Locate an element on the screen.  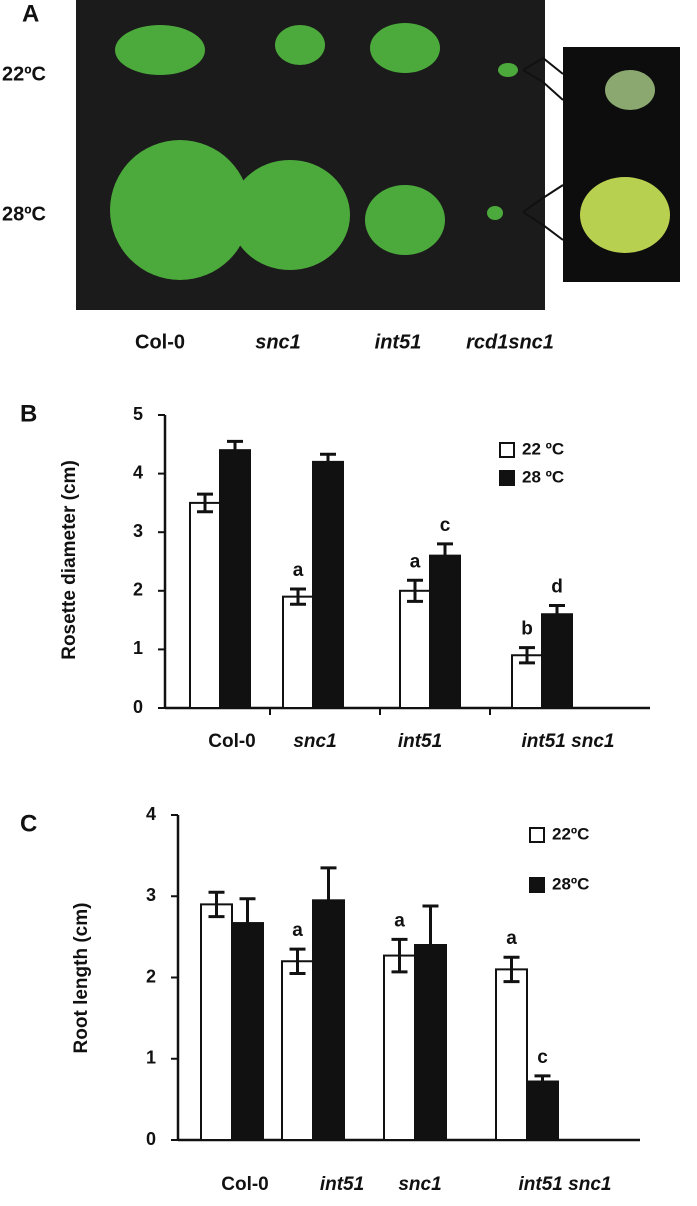
y-tick-label: 5 is located at coordinates (138, 414).